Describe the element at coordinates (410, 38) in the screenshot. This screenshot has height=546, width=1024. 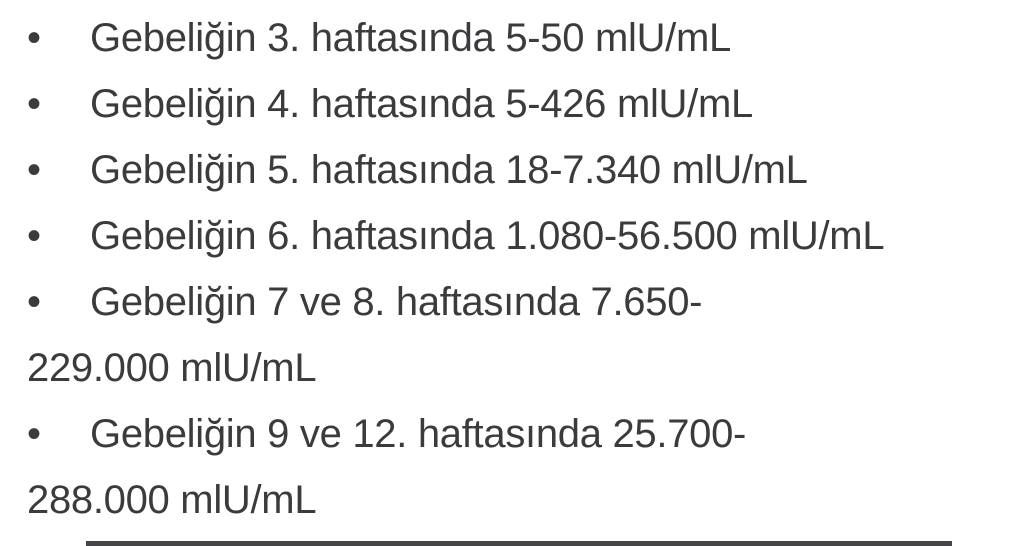
I see `list-item-text: Gebeliğin 3. haftasında 5-50 mlU/mL` at that location.